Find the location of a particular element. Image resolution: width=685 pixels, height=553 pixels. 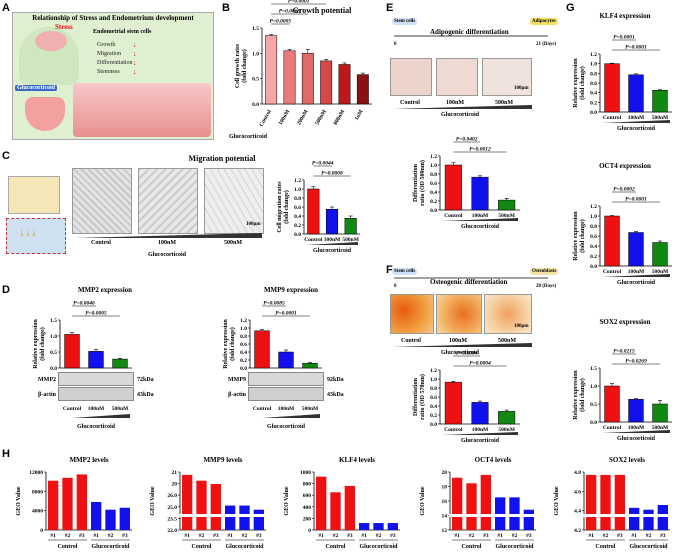

c-ytick-label: 0.0 is located at coordinates (297, 235).